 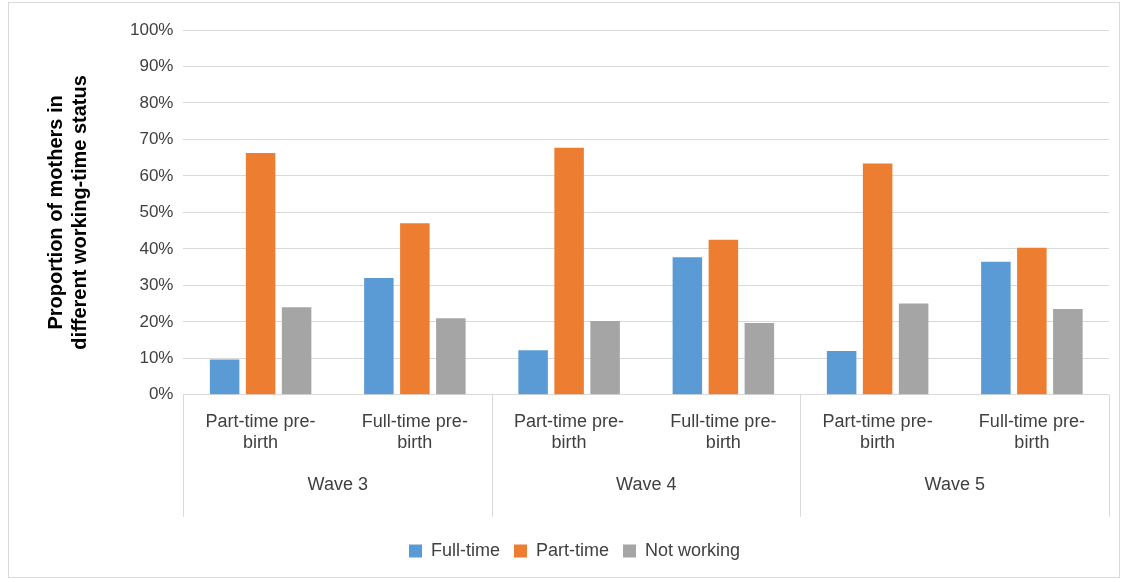 What do you see at coordinates (156, 285) in the screenshot?
I see `y-tick-label: 30%` at bounding box center [156, 285].